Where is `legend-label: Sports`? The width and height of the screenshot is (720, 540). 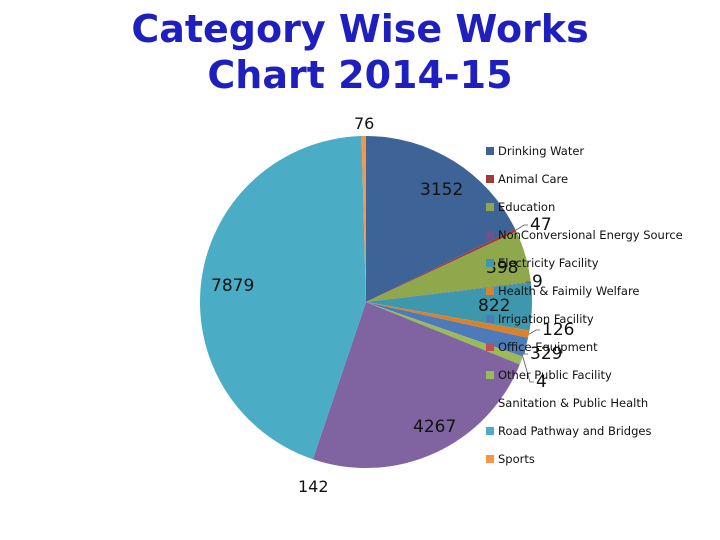
legend-label: Sports is located at coordinates (516, 459).